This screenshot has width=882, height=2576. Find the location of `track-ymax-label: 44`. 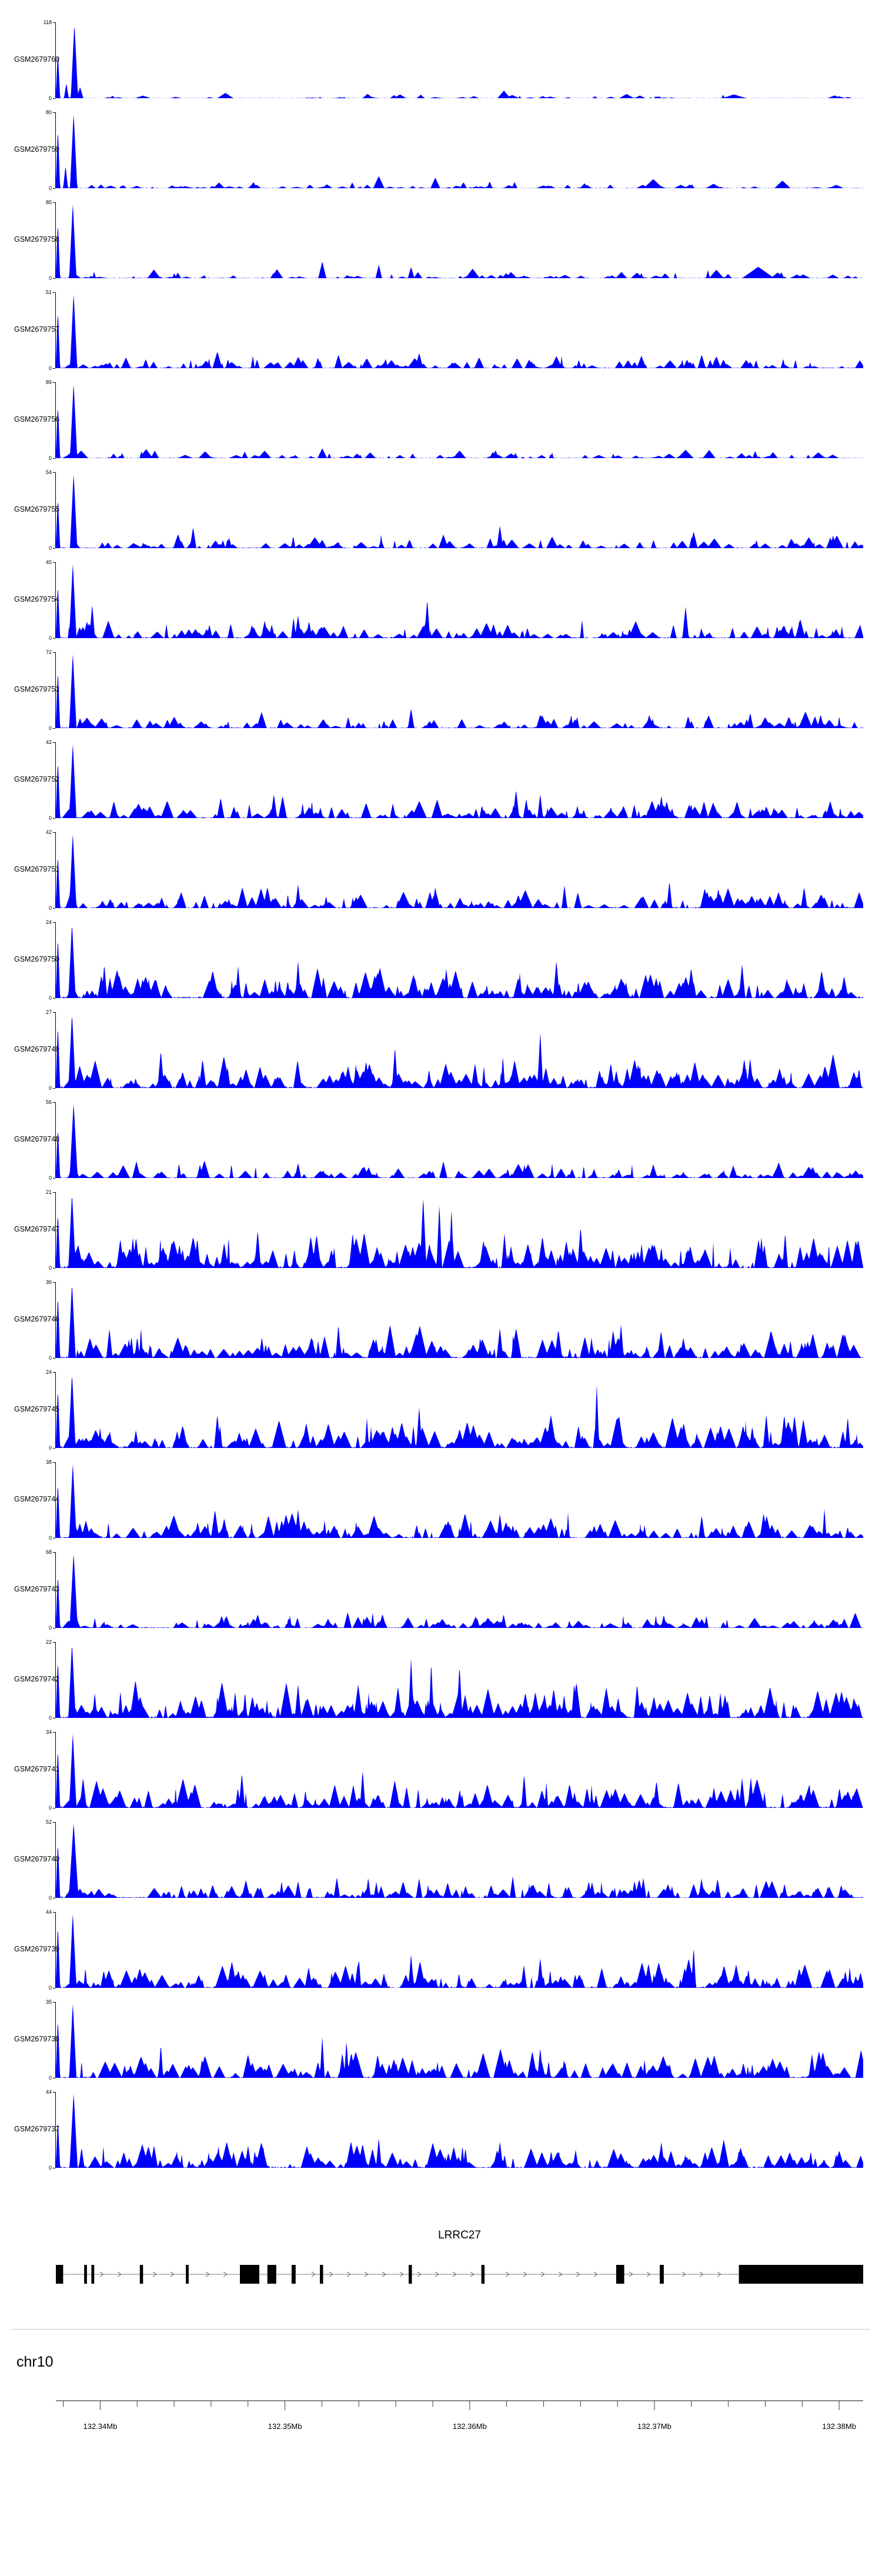

track-ymax-label: 44 is located at coordinates (48, 1912).